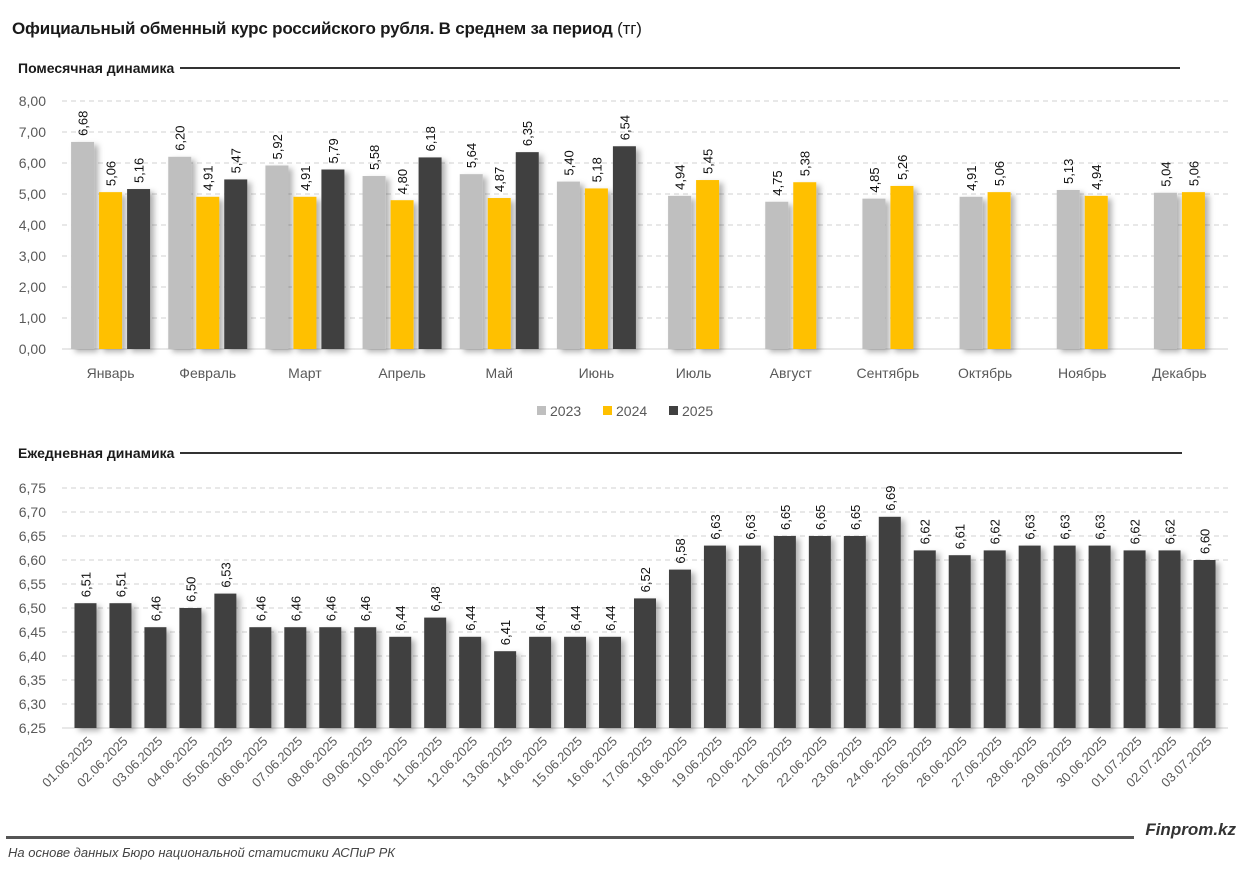  What do you see at coordinates (32, 728) in the screenshot?
I see `y-tick-label: 6,25` at bounding box center [32, 728].